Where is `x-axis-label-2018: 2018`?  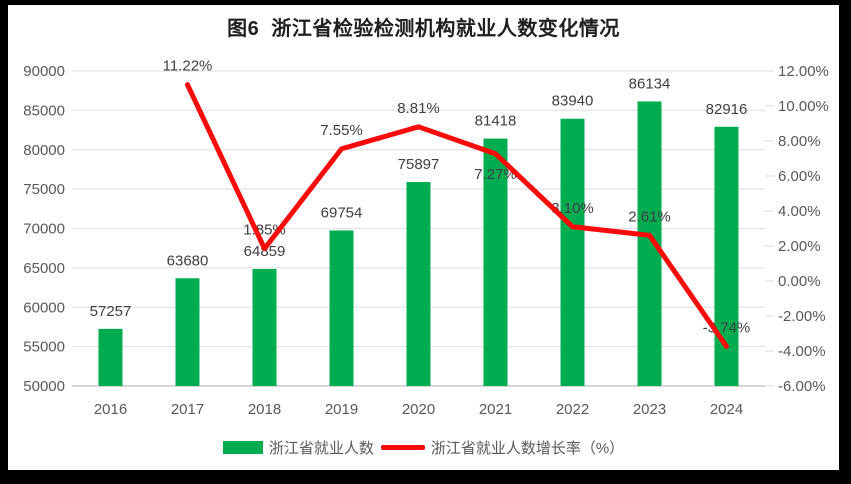 x-axis-label-2018: 2018 is located at coordinates (264, 409).